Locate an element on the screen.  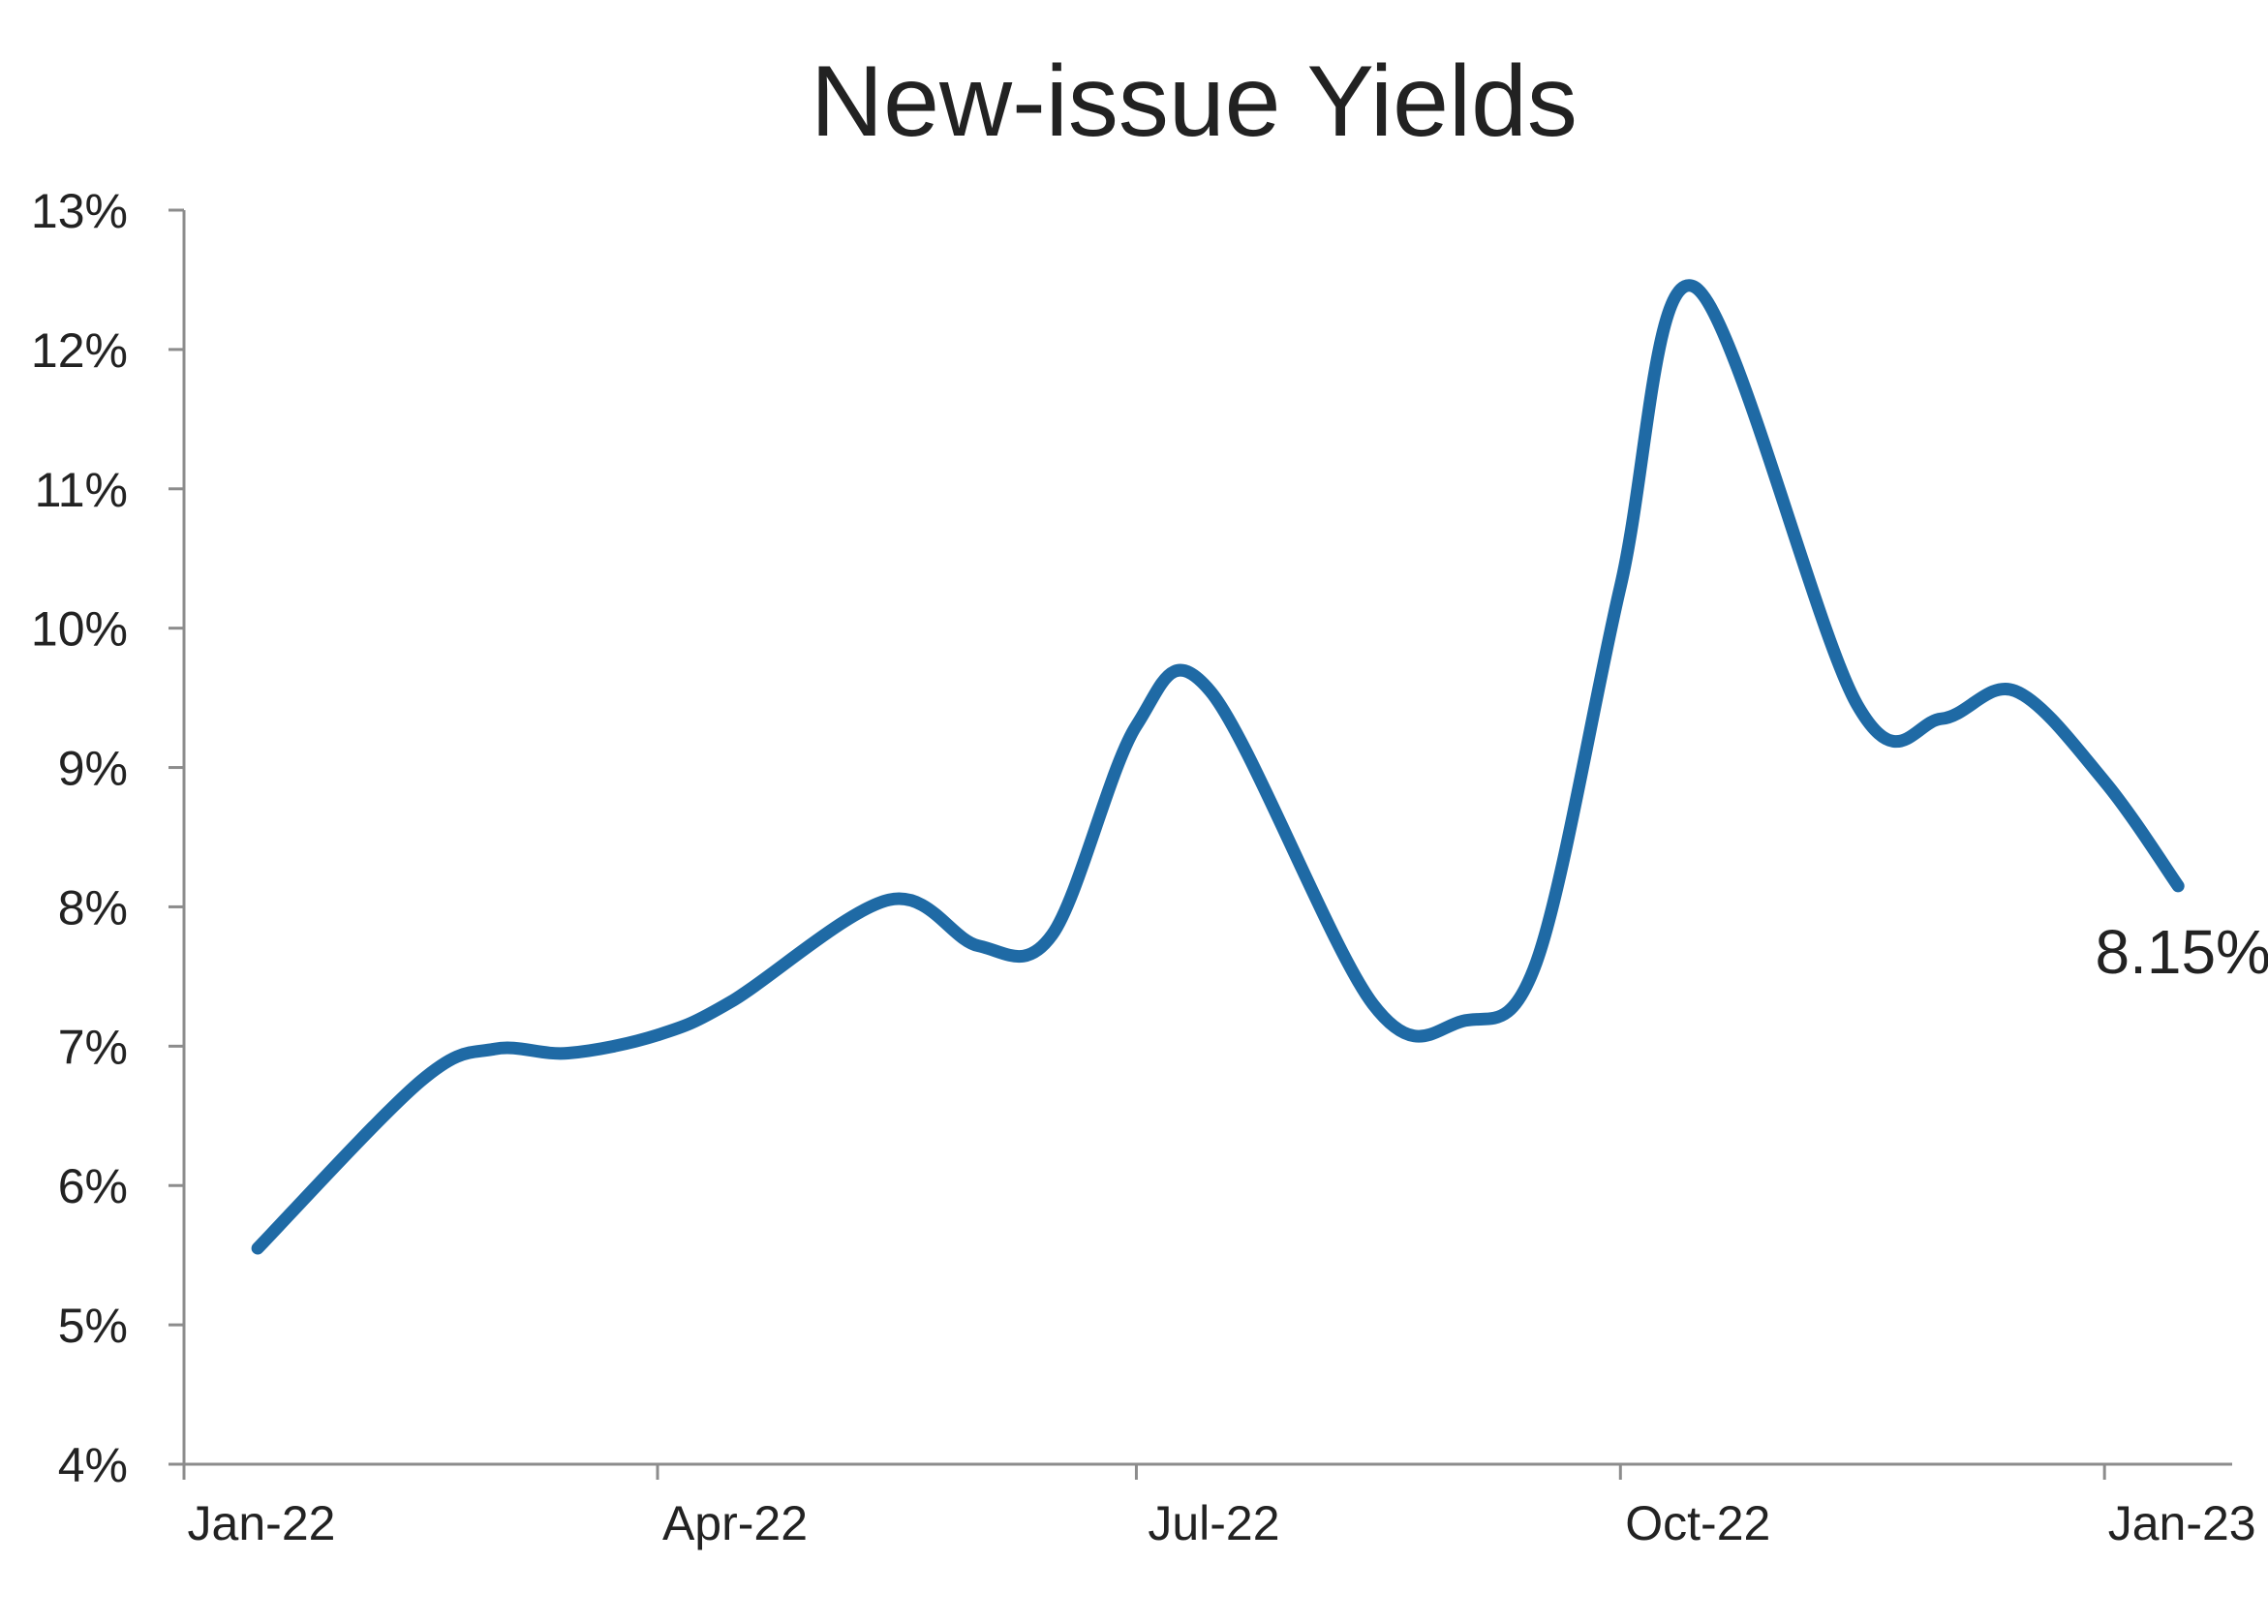
end-value-label: 8.15% is located at coordinates (2181, 952).